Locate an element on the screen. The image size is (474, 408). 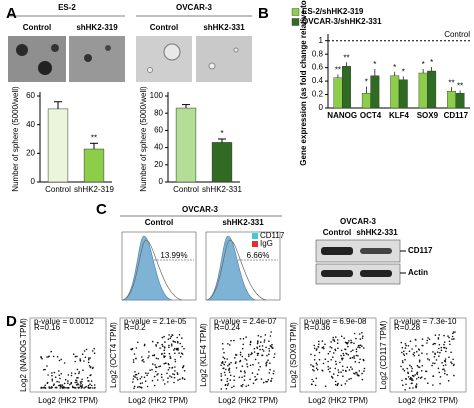
r-value: R=0.36 is located at coordinates (317, 327).